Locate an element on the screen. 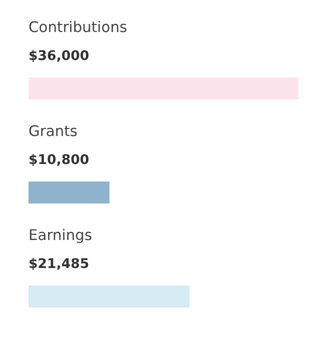 The height and width of the screenshot is (338, 323). y-tick-label: Contributions is located at coordinates (78, 27).